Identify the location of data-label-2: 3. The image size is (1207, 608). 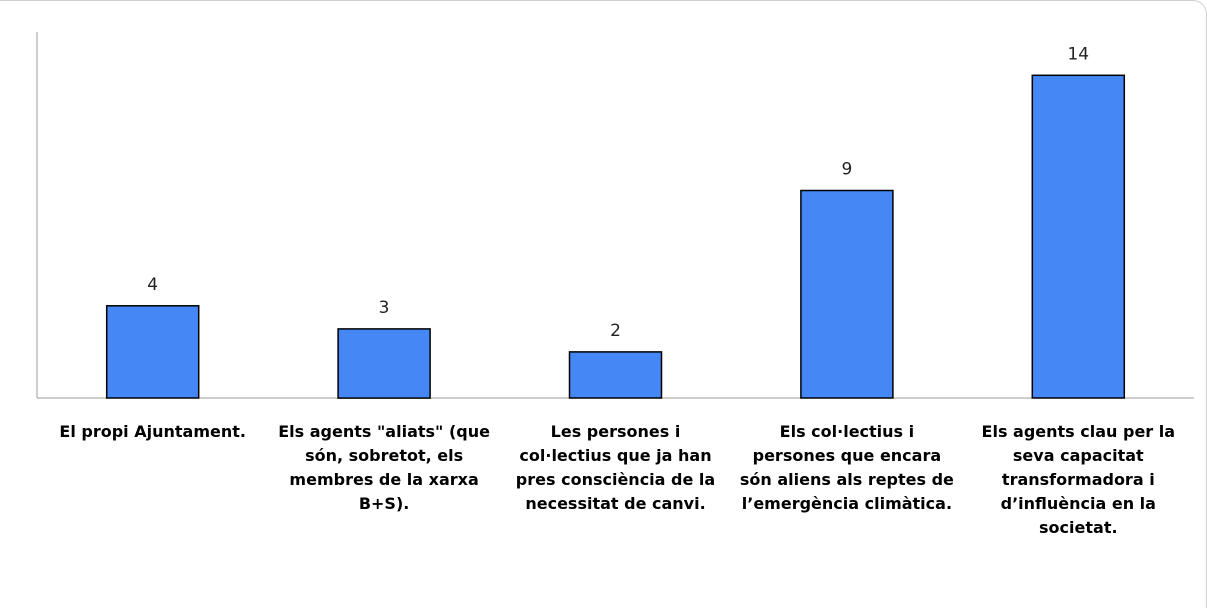
(384, 308).